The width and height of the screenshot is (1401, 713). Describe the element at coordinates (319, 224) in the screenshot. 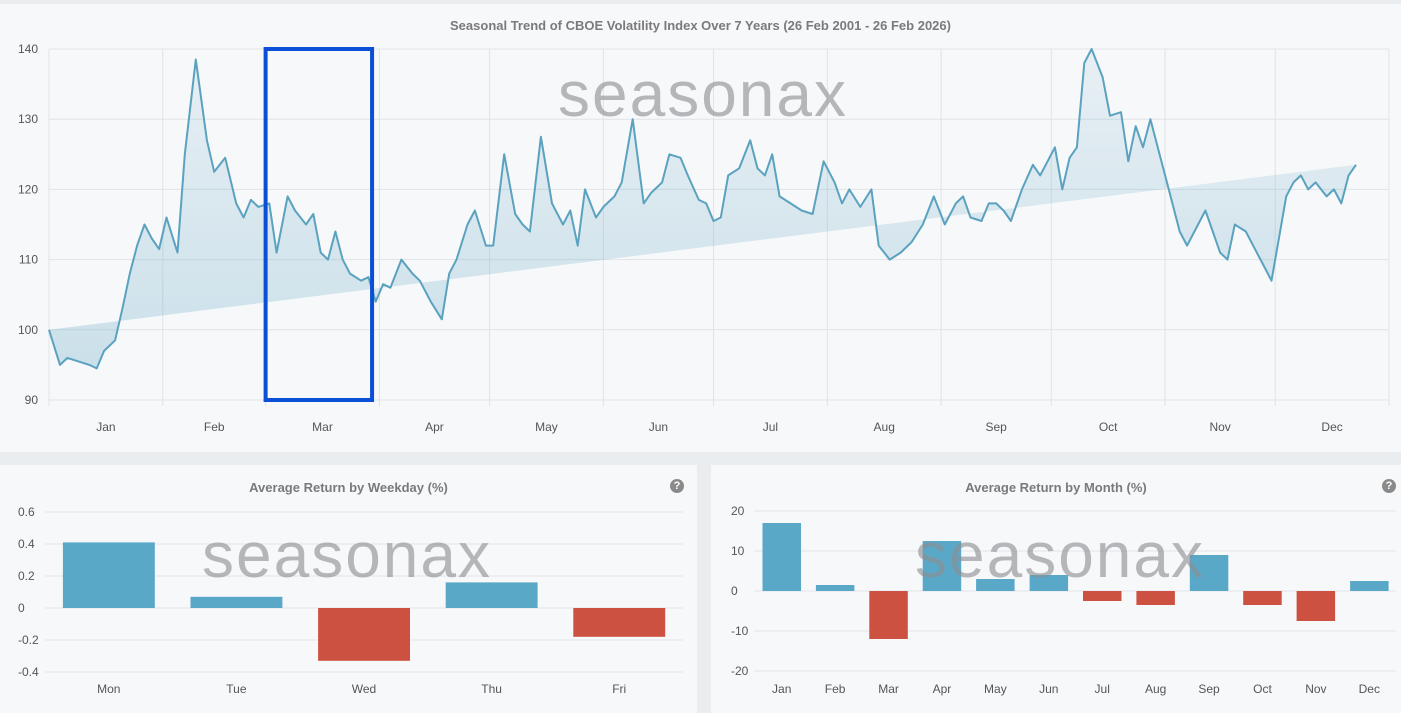

I see `highlight-box` at that location.